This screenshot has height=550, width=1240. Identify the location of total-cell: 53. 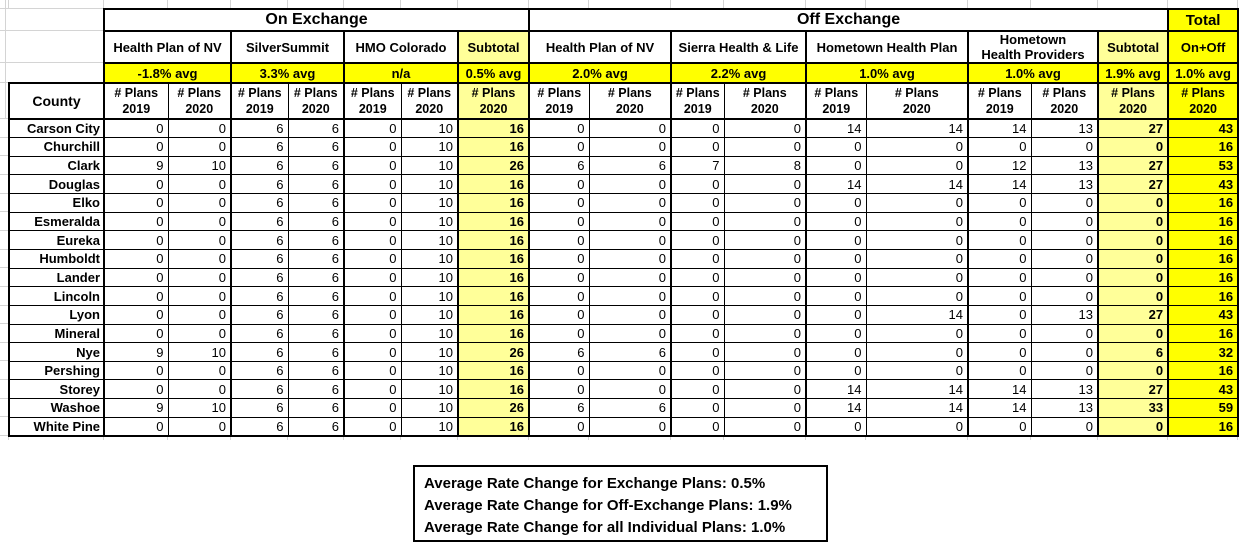
(1203, 165).